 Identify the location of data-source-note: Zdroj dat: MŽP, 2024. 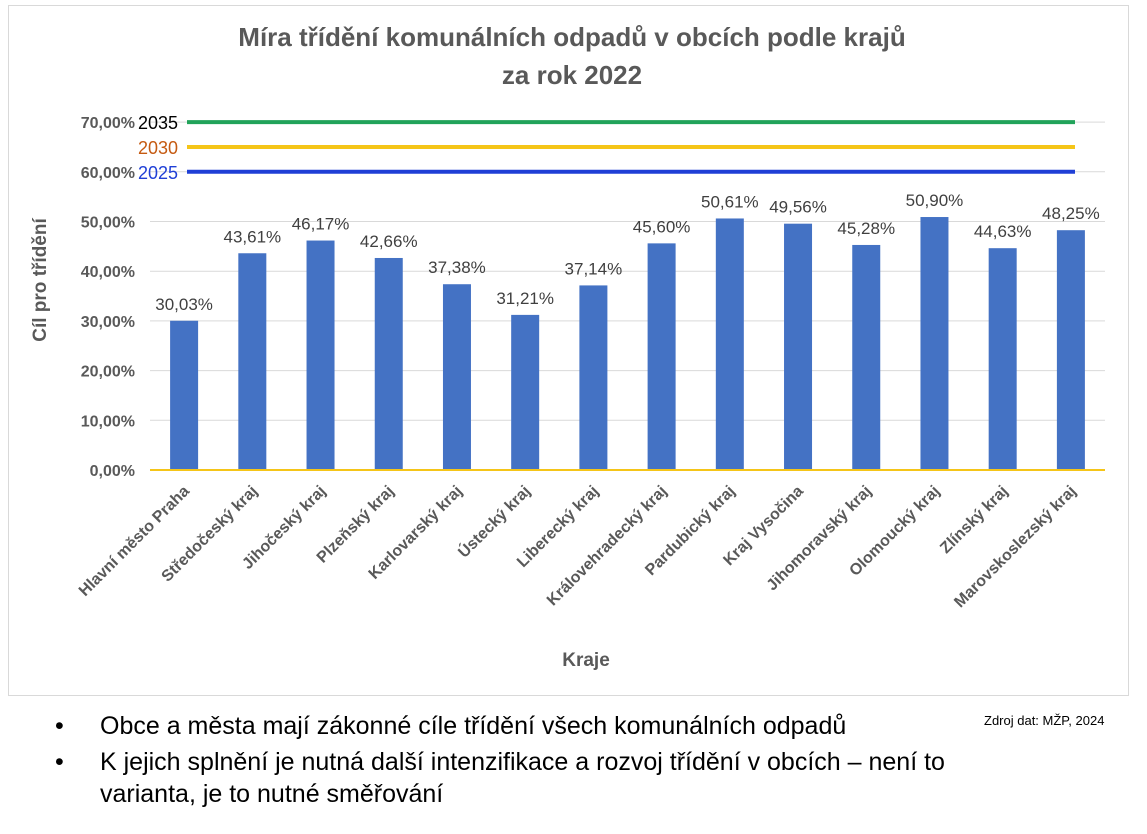
(1044, 720).